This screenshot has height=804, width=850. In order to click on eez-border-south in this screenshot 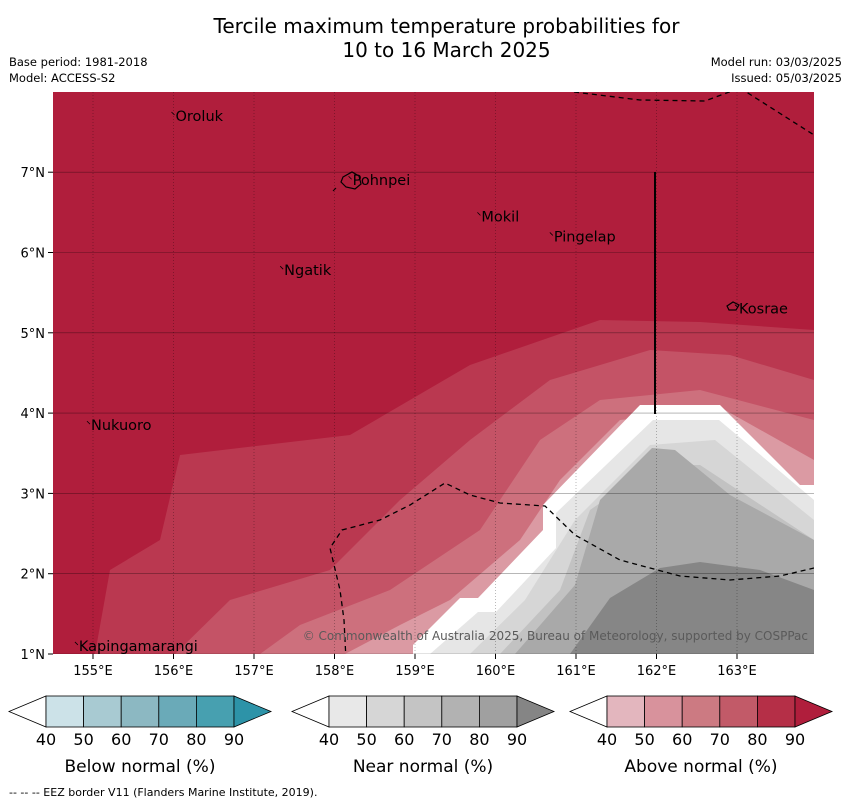, I will do `click(571, 568)`.